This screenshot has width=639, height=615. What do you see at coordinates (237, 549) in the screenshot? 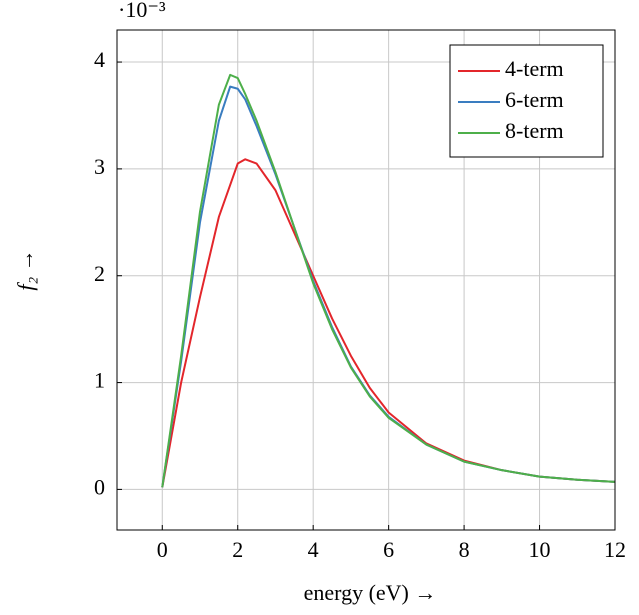
I see `x-tick-label: 2` at bounding box center [237, 549].